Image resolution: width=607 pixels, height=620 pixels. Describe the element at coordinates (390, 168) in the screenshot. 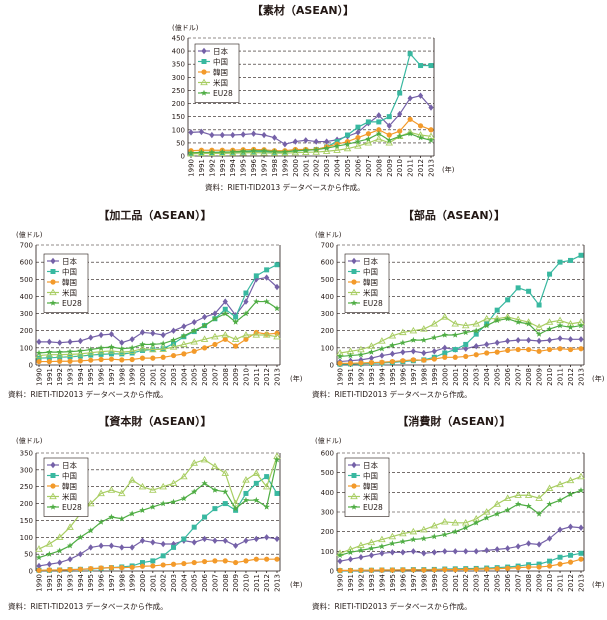

I see `x-tick-label: 2009` at that location.